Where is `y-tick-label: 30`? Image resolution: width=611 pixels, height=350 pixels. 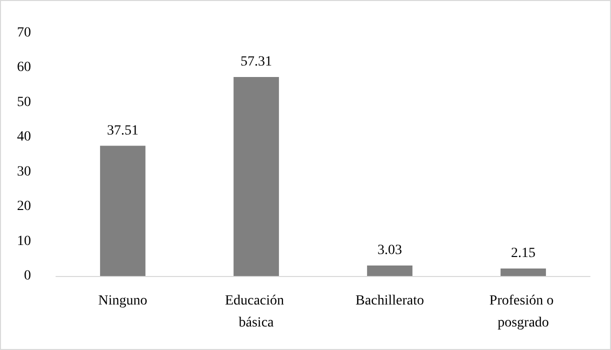
y-tick-label: 30 is located at coordinates (24, 172).